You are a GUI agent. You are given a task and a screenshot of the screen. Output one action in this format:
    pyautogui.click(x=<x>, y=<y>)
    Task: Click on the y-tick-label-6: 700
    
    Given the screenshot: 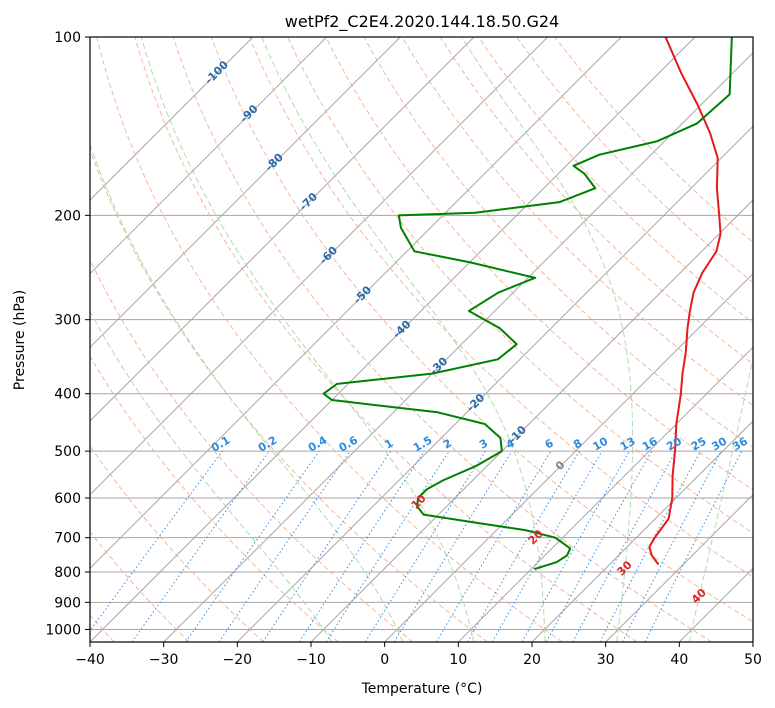 What is the action you would take?
    pyautogui.click(x=67, y=539)
    